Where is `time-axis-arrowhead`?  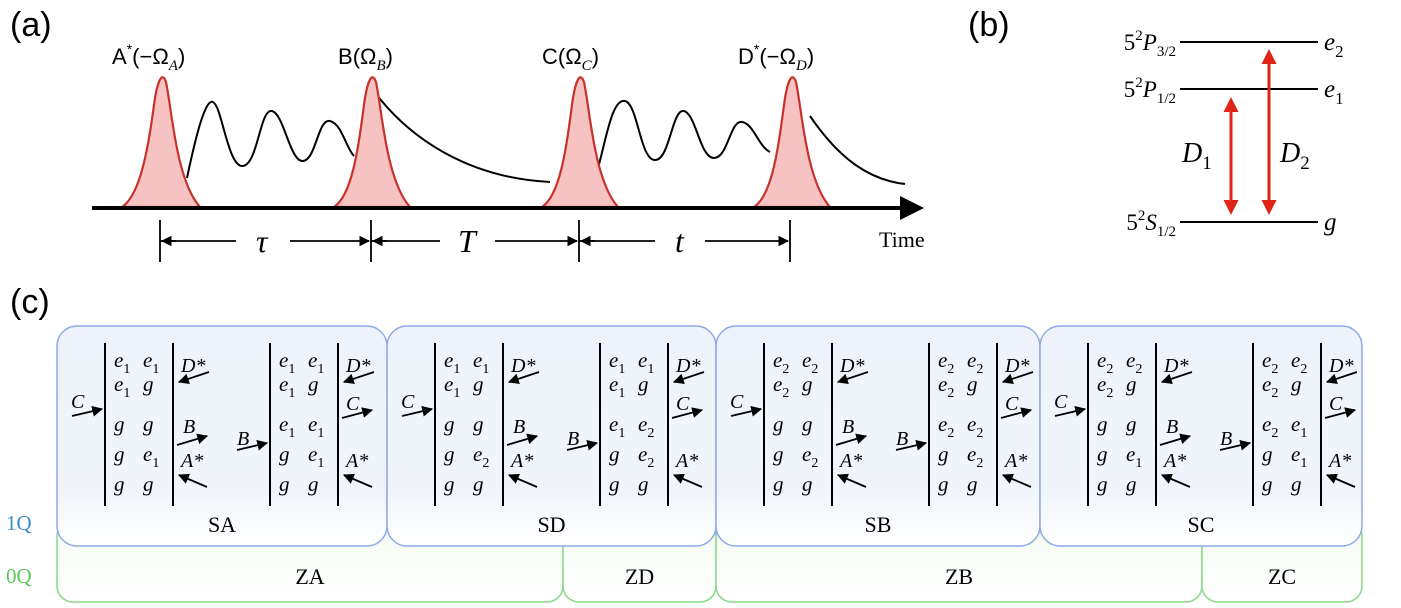
time-axis-arrowhead is located at coordinates (912, 208).